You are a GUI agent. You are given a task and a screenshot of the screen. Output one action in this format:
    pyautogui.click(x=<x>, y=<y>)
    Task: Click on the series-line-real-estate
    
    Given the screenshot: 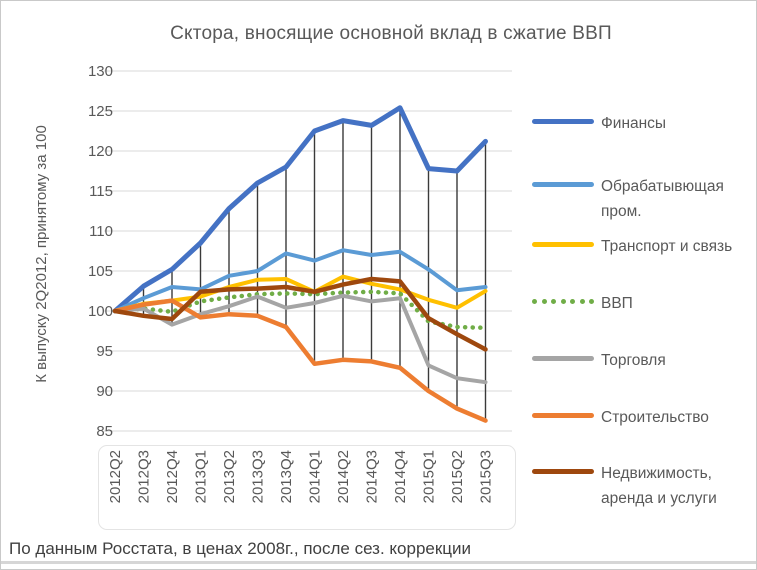 What is the action you would take?
    pyautogui.click(x=300, y=314)
    